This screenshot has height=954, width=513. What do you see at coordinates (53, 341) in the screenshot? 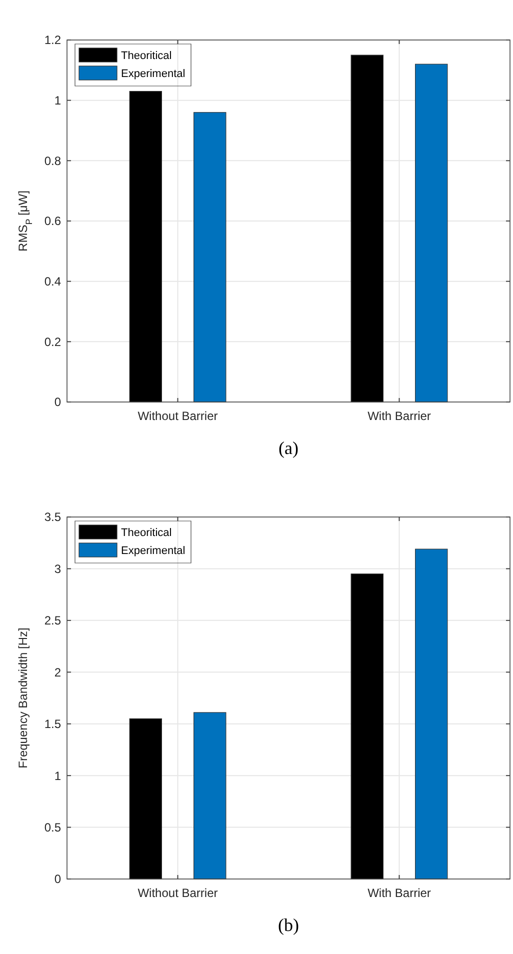
I see `y-tick-label: 0.2` at bounding box center [53, 341].